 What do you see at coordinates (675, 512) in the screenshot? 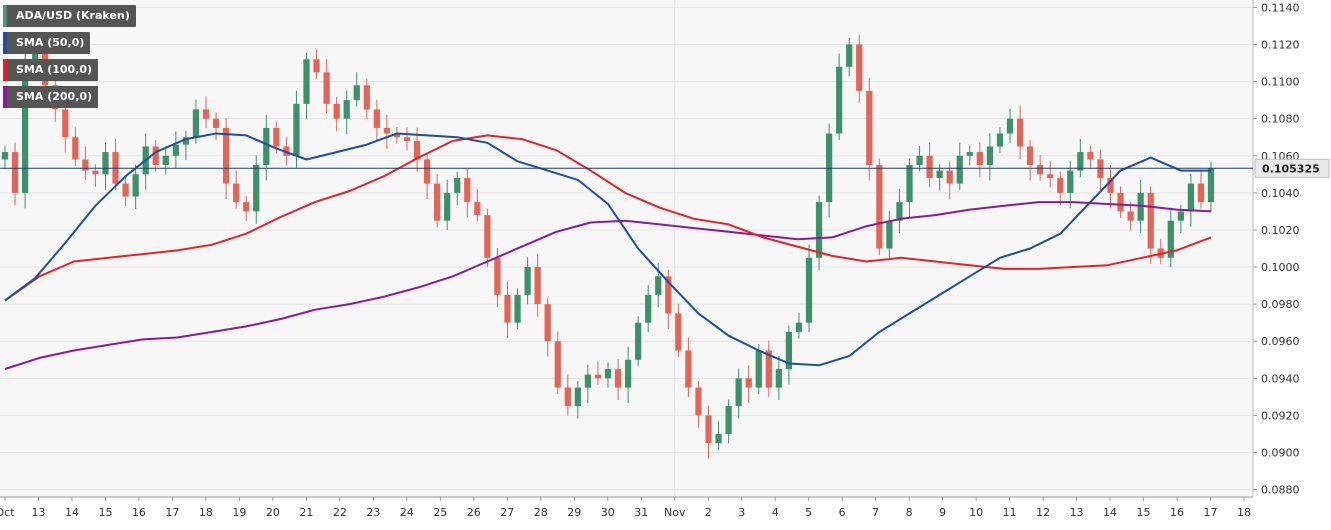
I see `x-tick-label: Nov` at bounding box center [675, 512].